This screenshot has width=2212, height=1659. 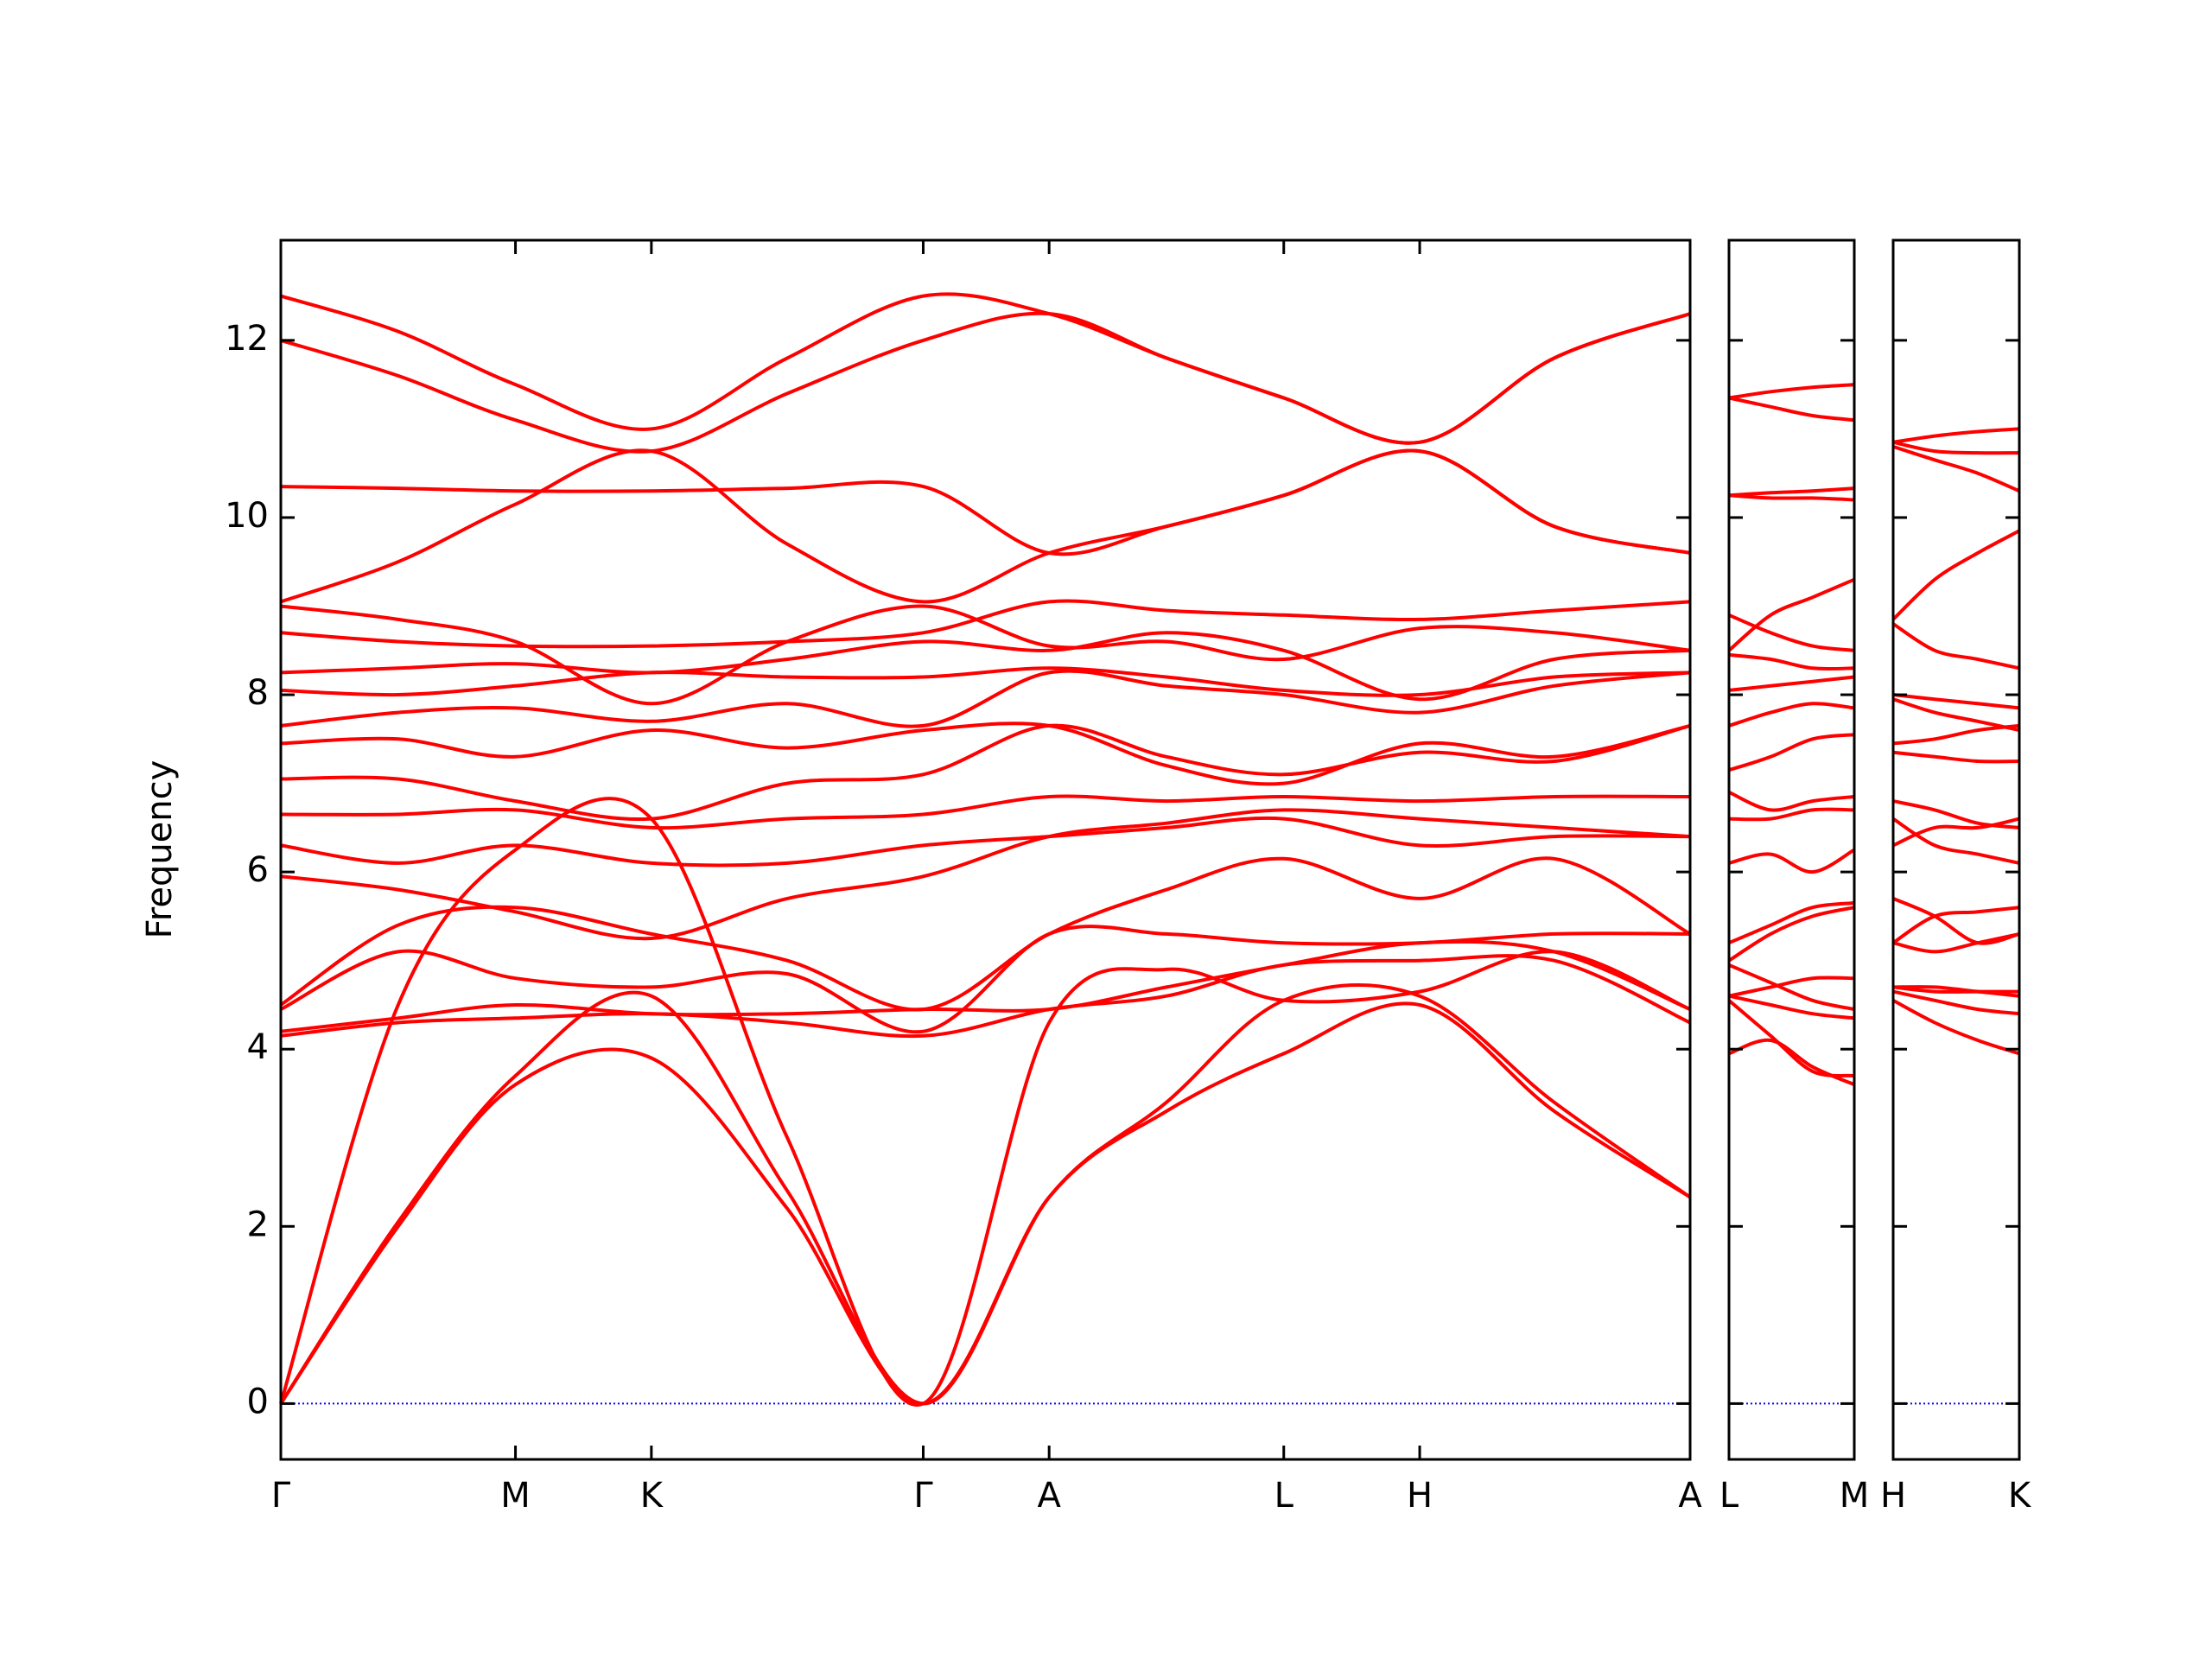 What do you see at coordinates (258, 1224) in the screenshot?
I see `y-tick-label: 2` at bounding box center [258, 1224].